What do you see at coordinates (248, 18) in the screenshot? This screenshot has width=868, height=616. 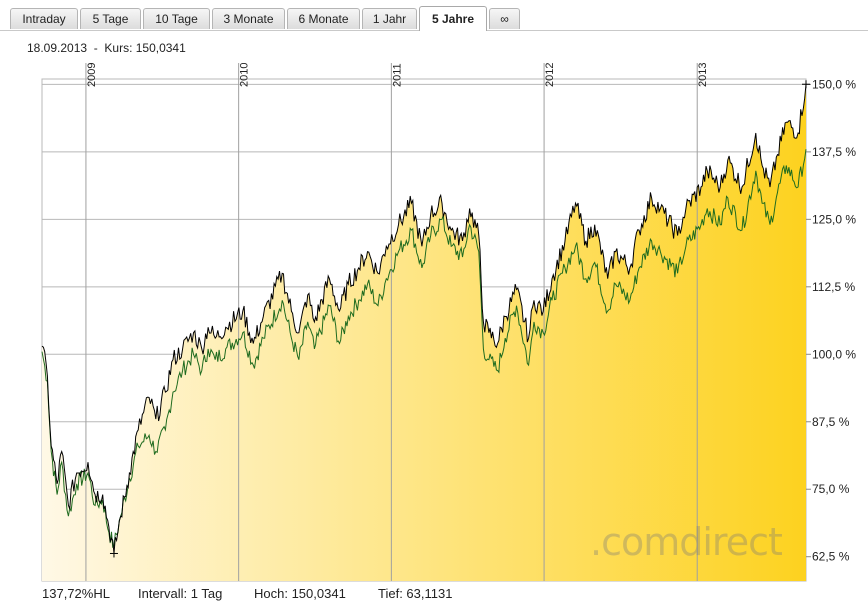 I see `tab-3-monate: 3 Monate` at bounding box center [248, 18].